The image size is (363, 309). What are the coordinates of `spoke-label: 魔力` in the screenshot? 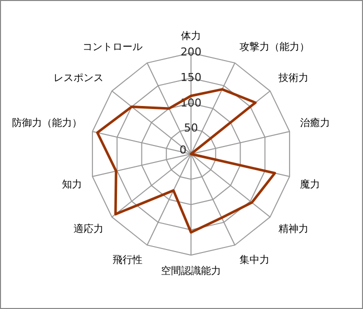 It's located at (310, 184).